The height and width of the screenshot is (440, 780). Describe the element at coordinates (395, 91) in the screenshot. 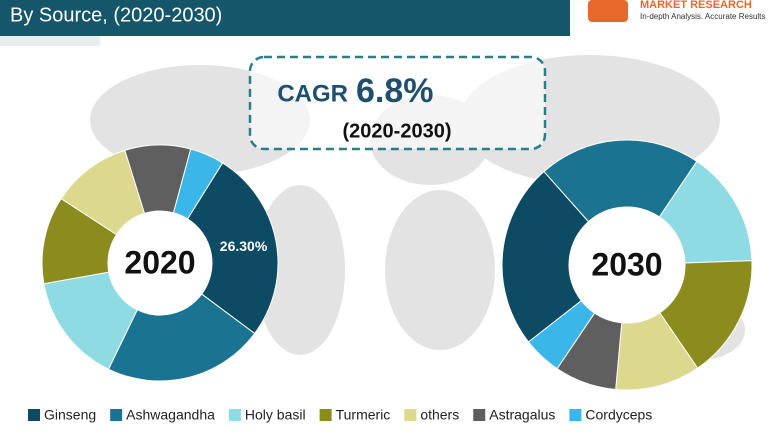

I see `cagr-value: 6.8%` at that location.